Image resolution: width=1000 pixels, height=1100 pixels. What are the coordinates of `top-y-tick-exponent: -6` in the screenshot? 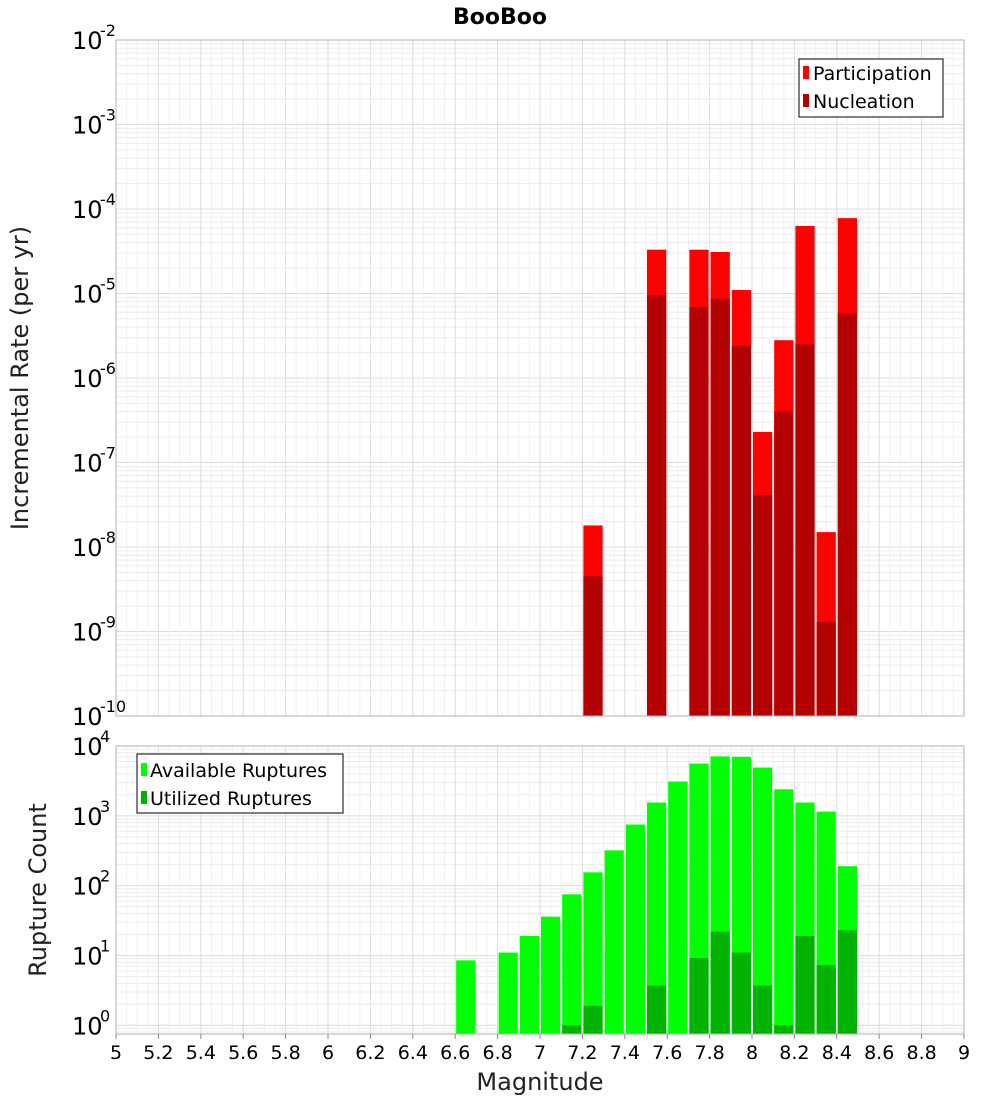 It's located at (108, 368).